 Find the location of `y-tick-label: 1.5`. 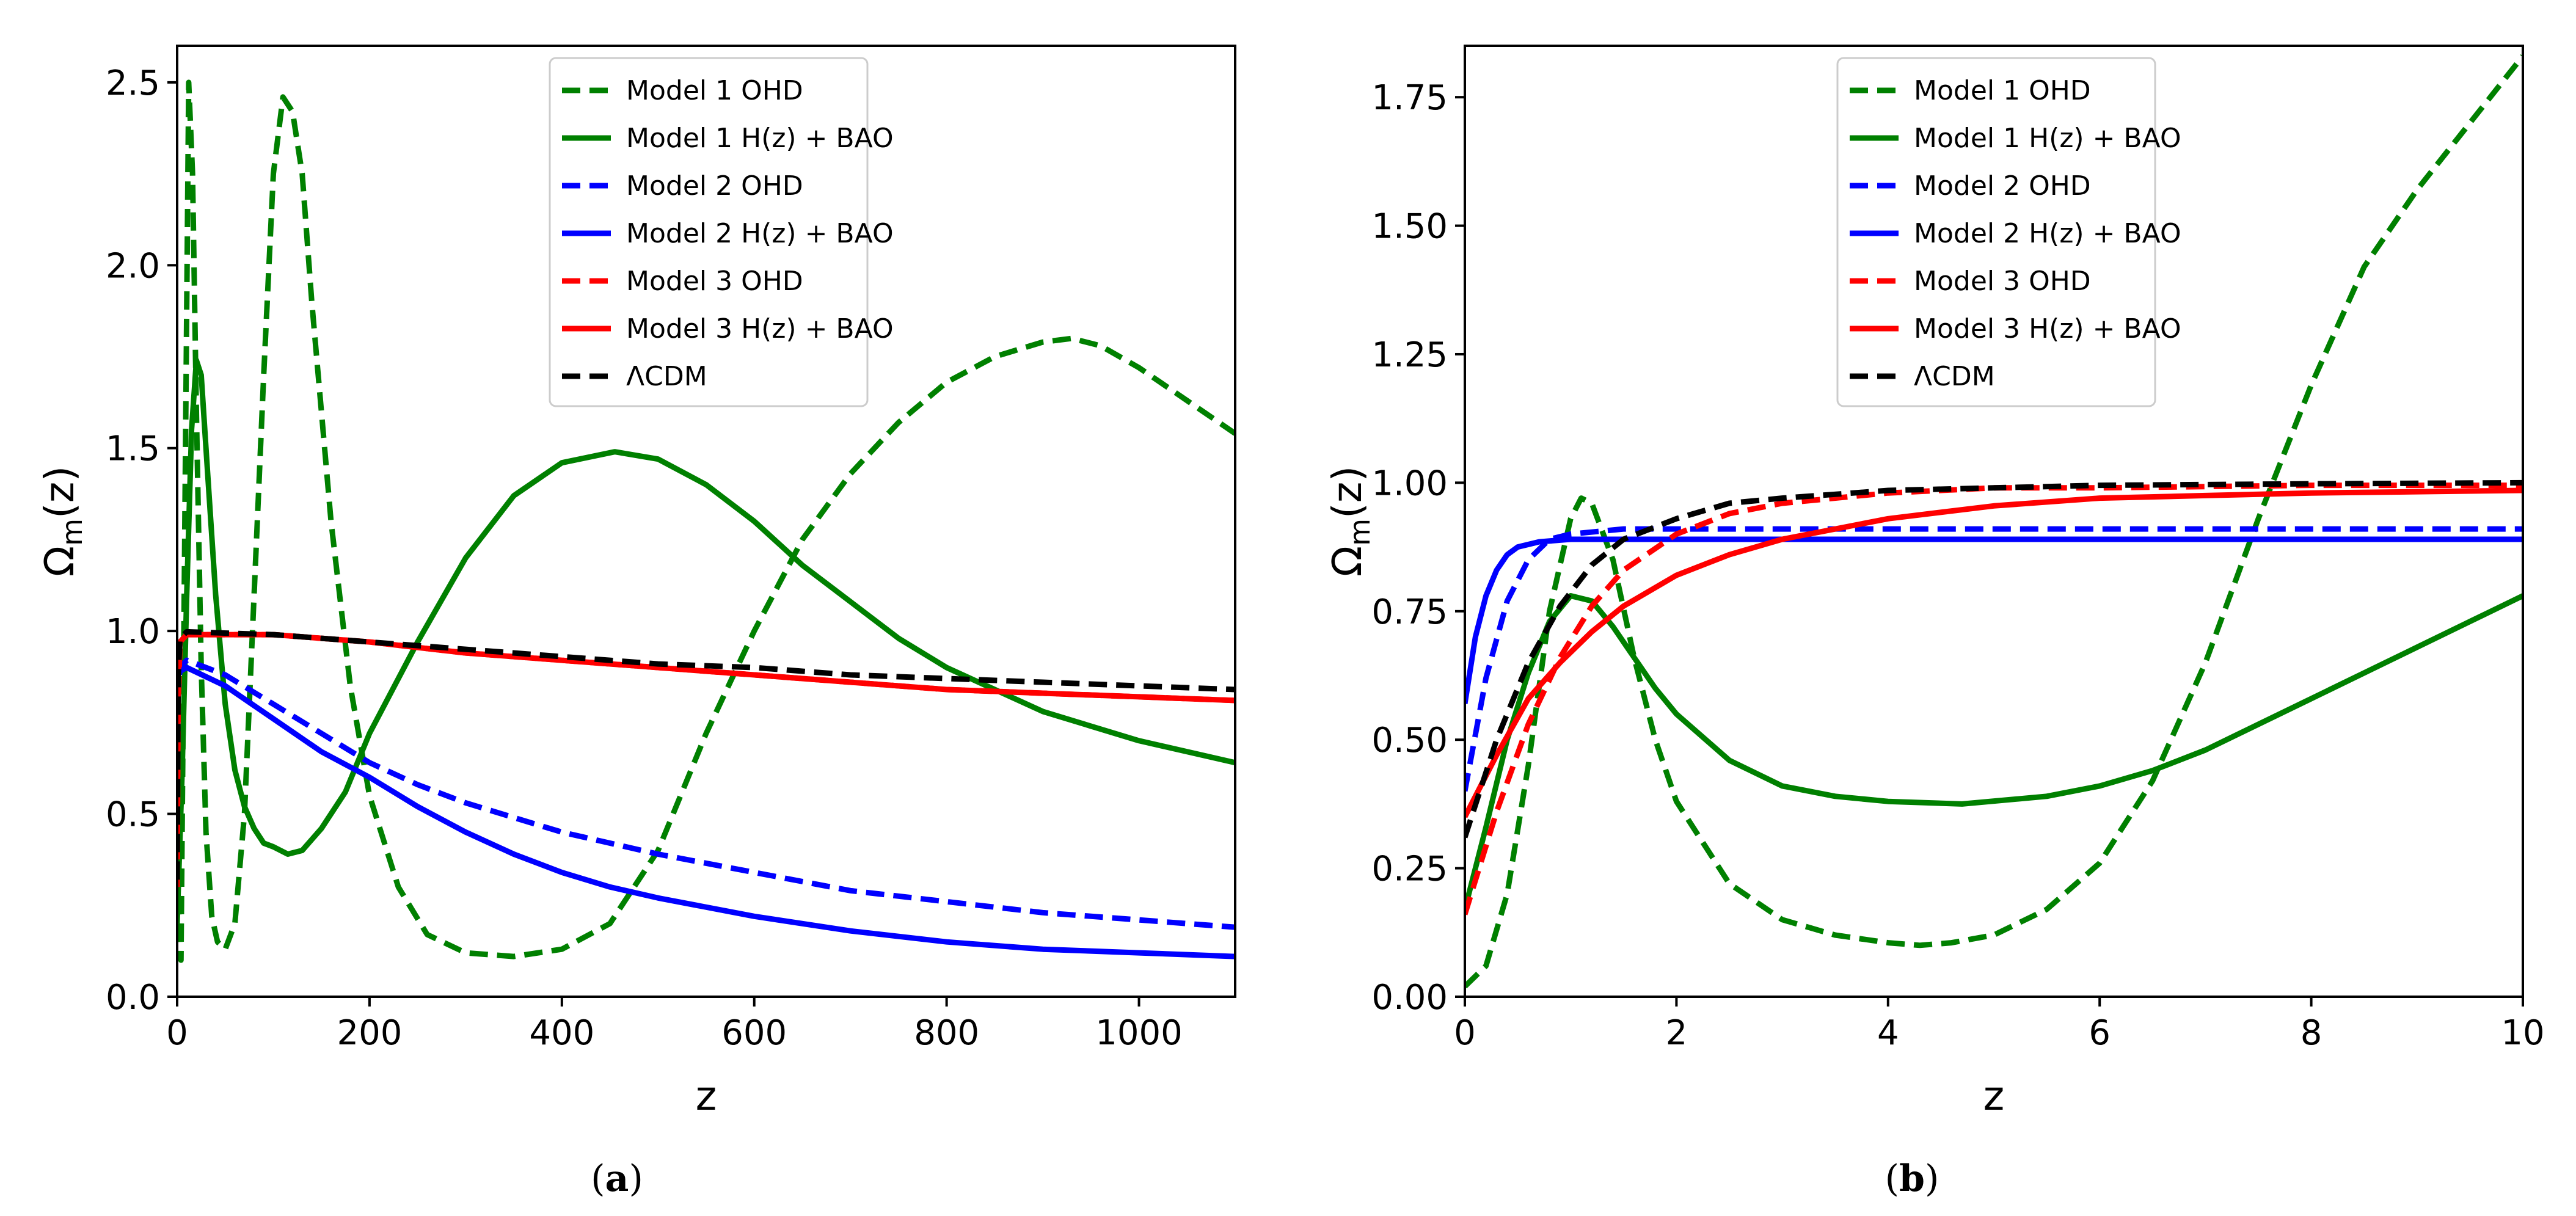

y-tick-label: 1.5 is located at coordinates (133, 449).